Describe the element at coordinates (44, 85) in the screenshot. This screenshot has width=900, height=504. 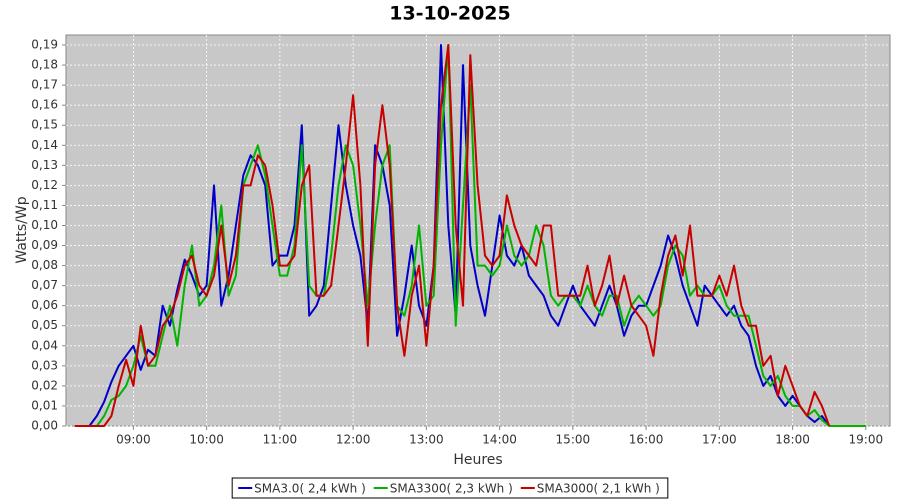
I see `y-tick-label: 0,17` at that location.